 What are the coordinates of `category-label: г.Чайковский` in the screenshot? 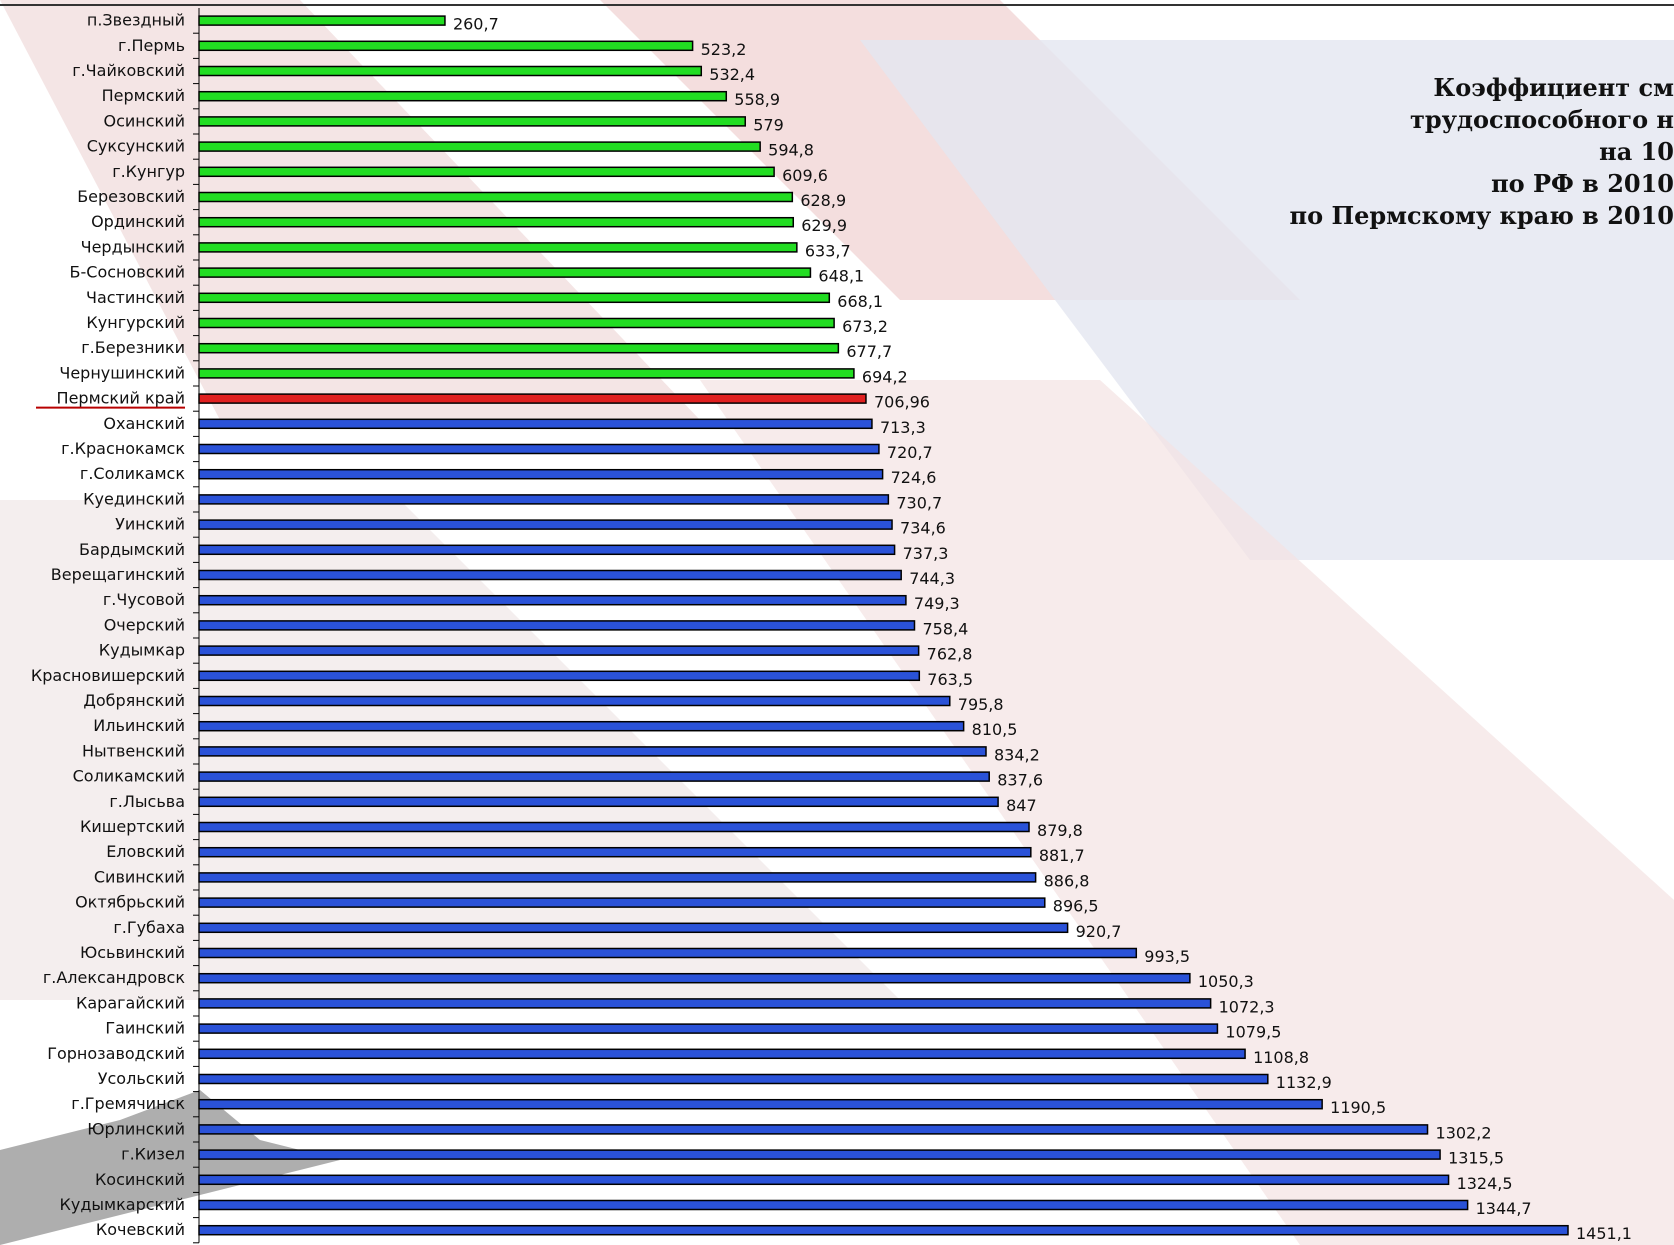 It's located at (128, 70).